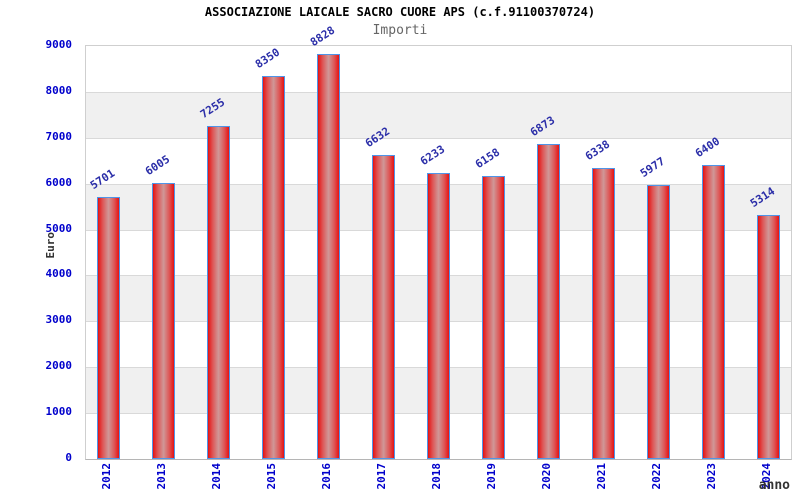 This screenshot has width=800, height=500. Describe the element at coordinates (273, 267) in the screenshot. I see `bar-2015` at that location.